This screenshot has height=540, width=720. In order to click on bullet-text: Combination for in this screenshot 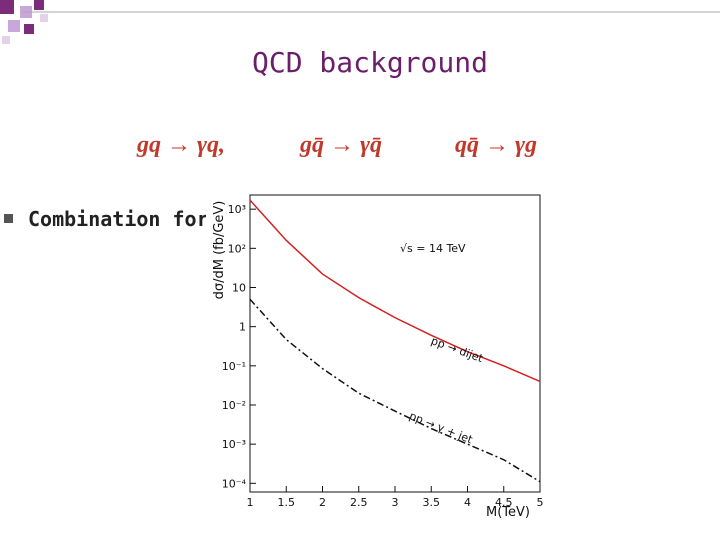, I will do `click(118, 219)`.